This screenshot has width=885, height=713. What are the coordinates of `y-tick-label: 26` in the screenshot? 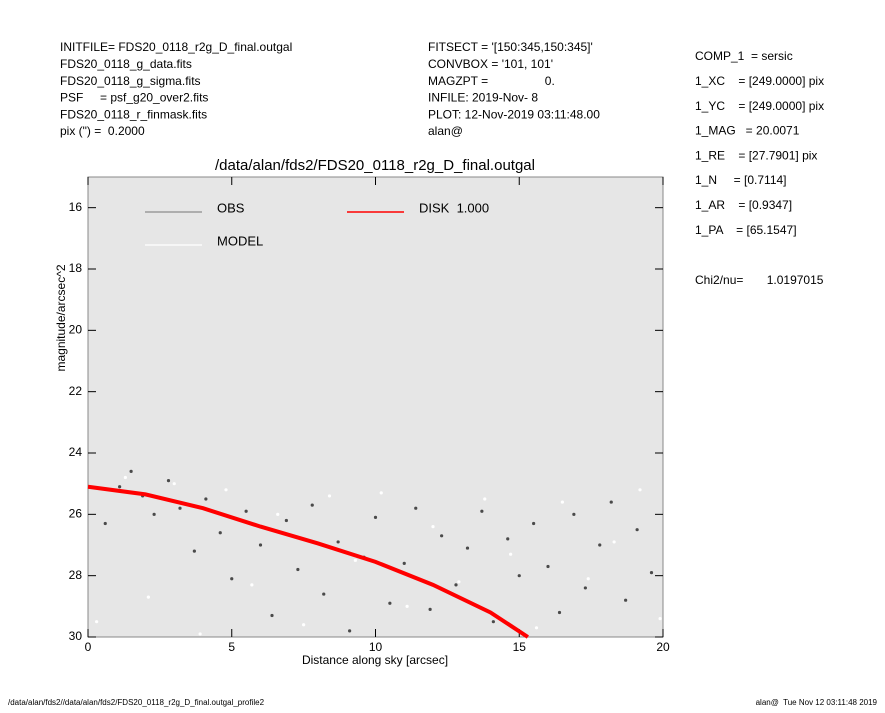 It's located at (76, 514).